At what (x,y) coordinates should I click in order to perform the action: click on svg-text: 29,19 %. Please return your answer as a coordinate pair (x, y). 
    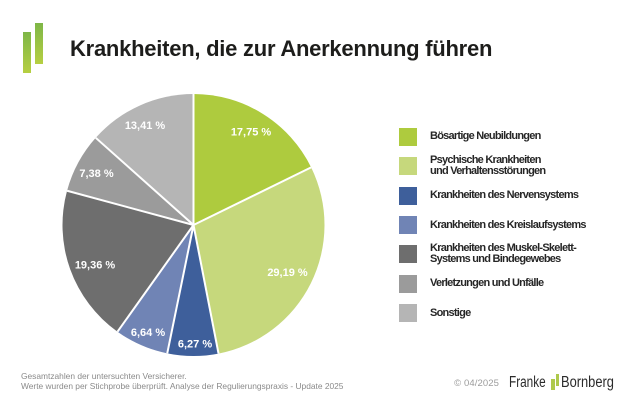
    Looking at the image, I should click on (287, 273).